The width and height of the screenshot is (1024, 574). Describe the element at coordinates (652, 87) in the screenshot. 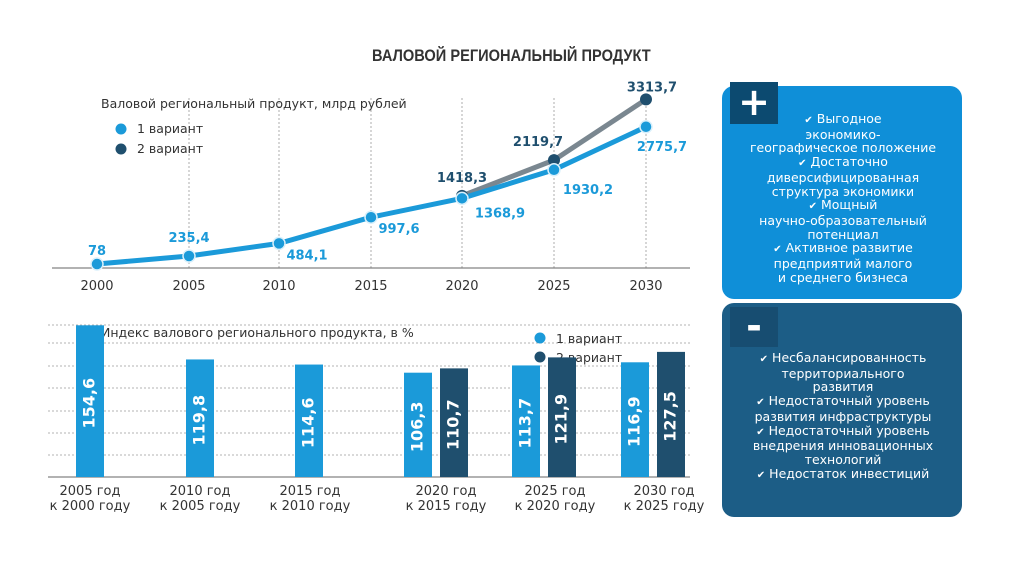

I see `data-label-variant-2: 3313,7` at that location.